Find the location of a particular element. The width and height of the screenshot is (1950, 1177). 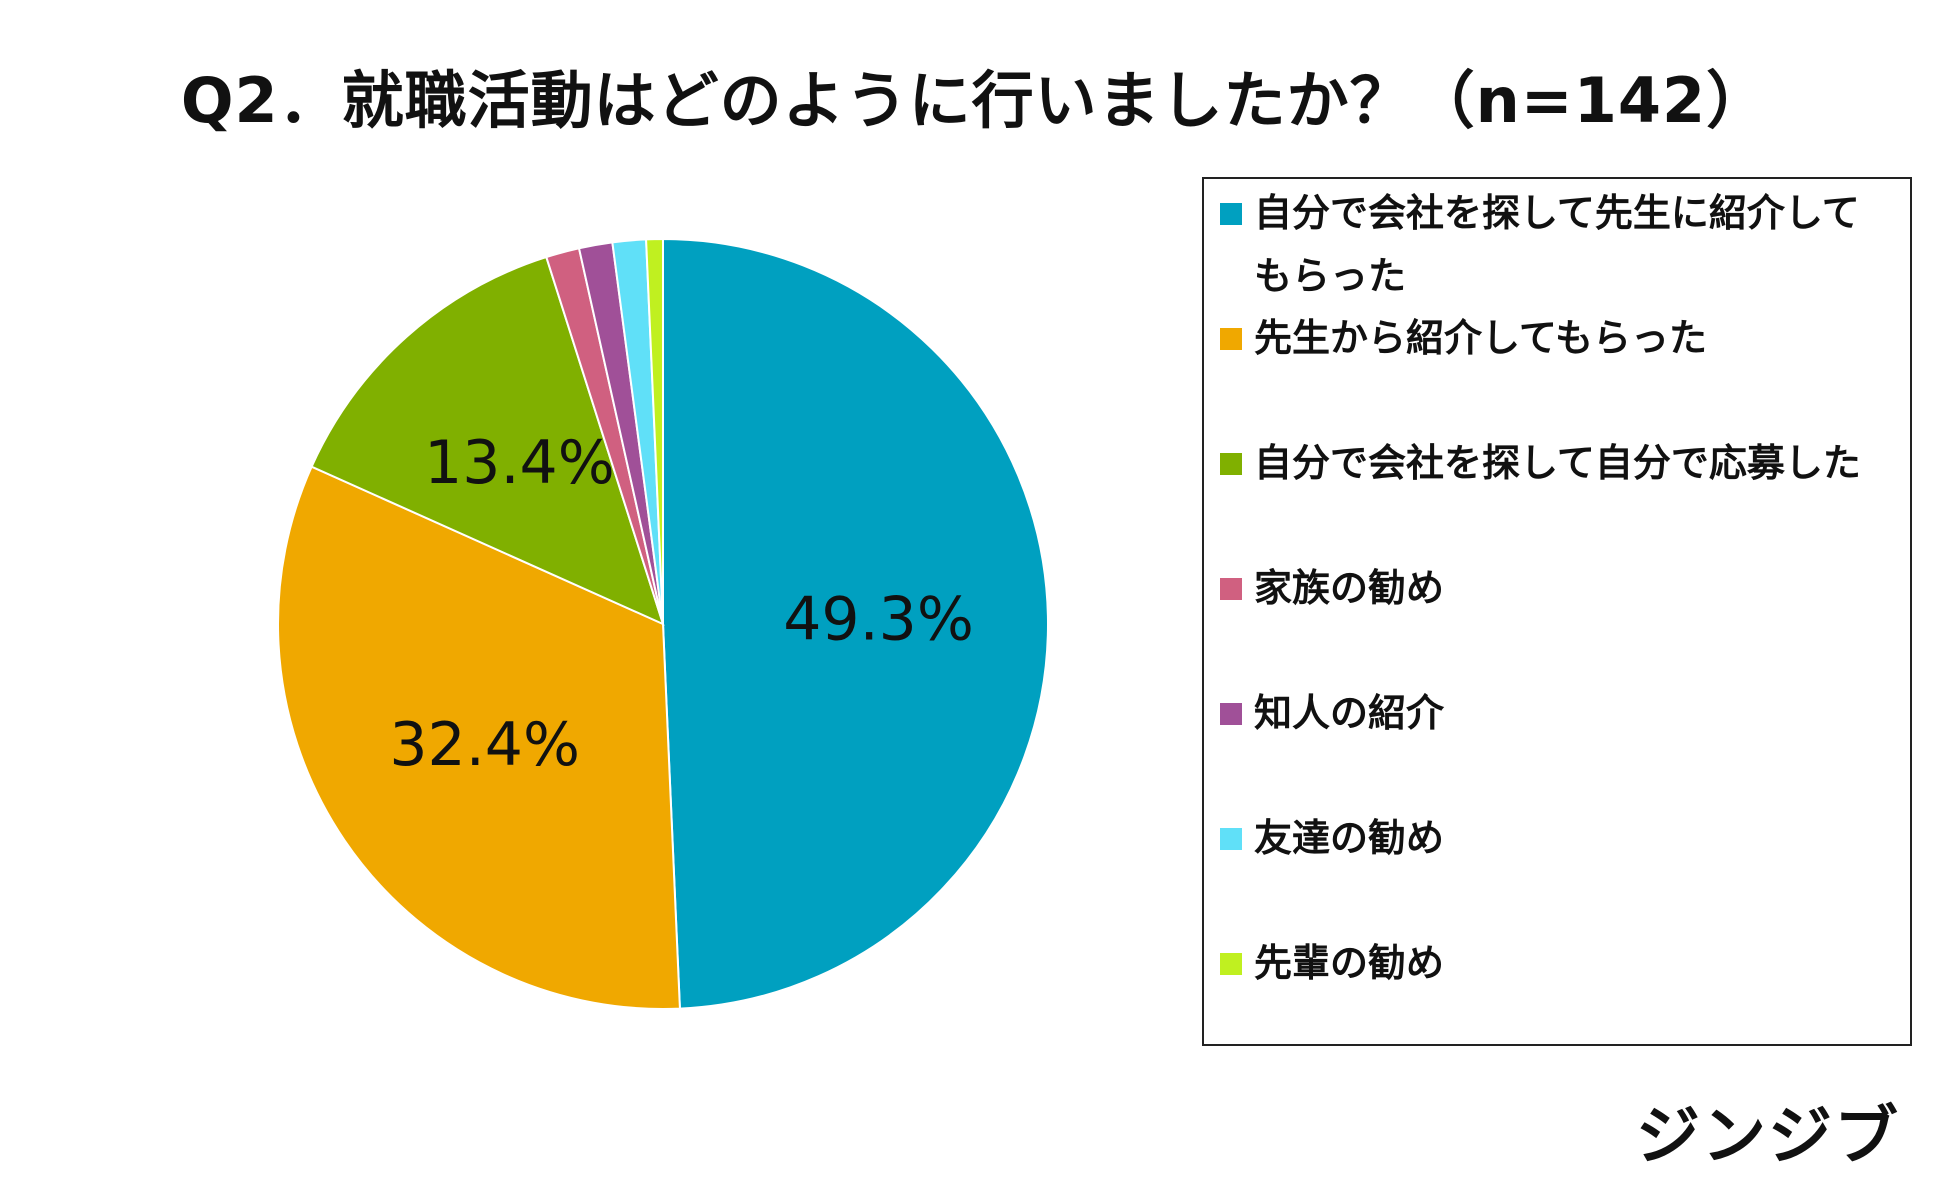

legend-label: 先輩の勧め is located at coordinates (1349, 963).